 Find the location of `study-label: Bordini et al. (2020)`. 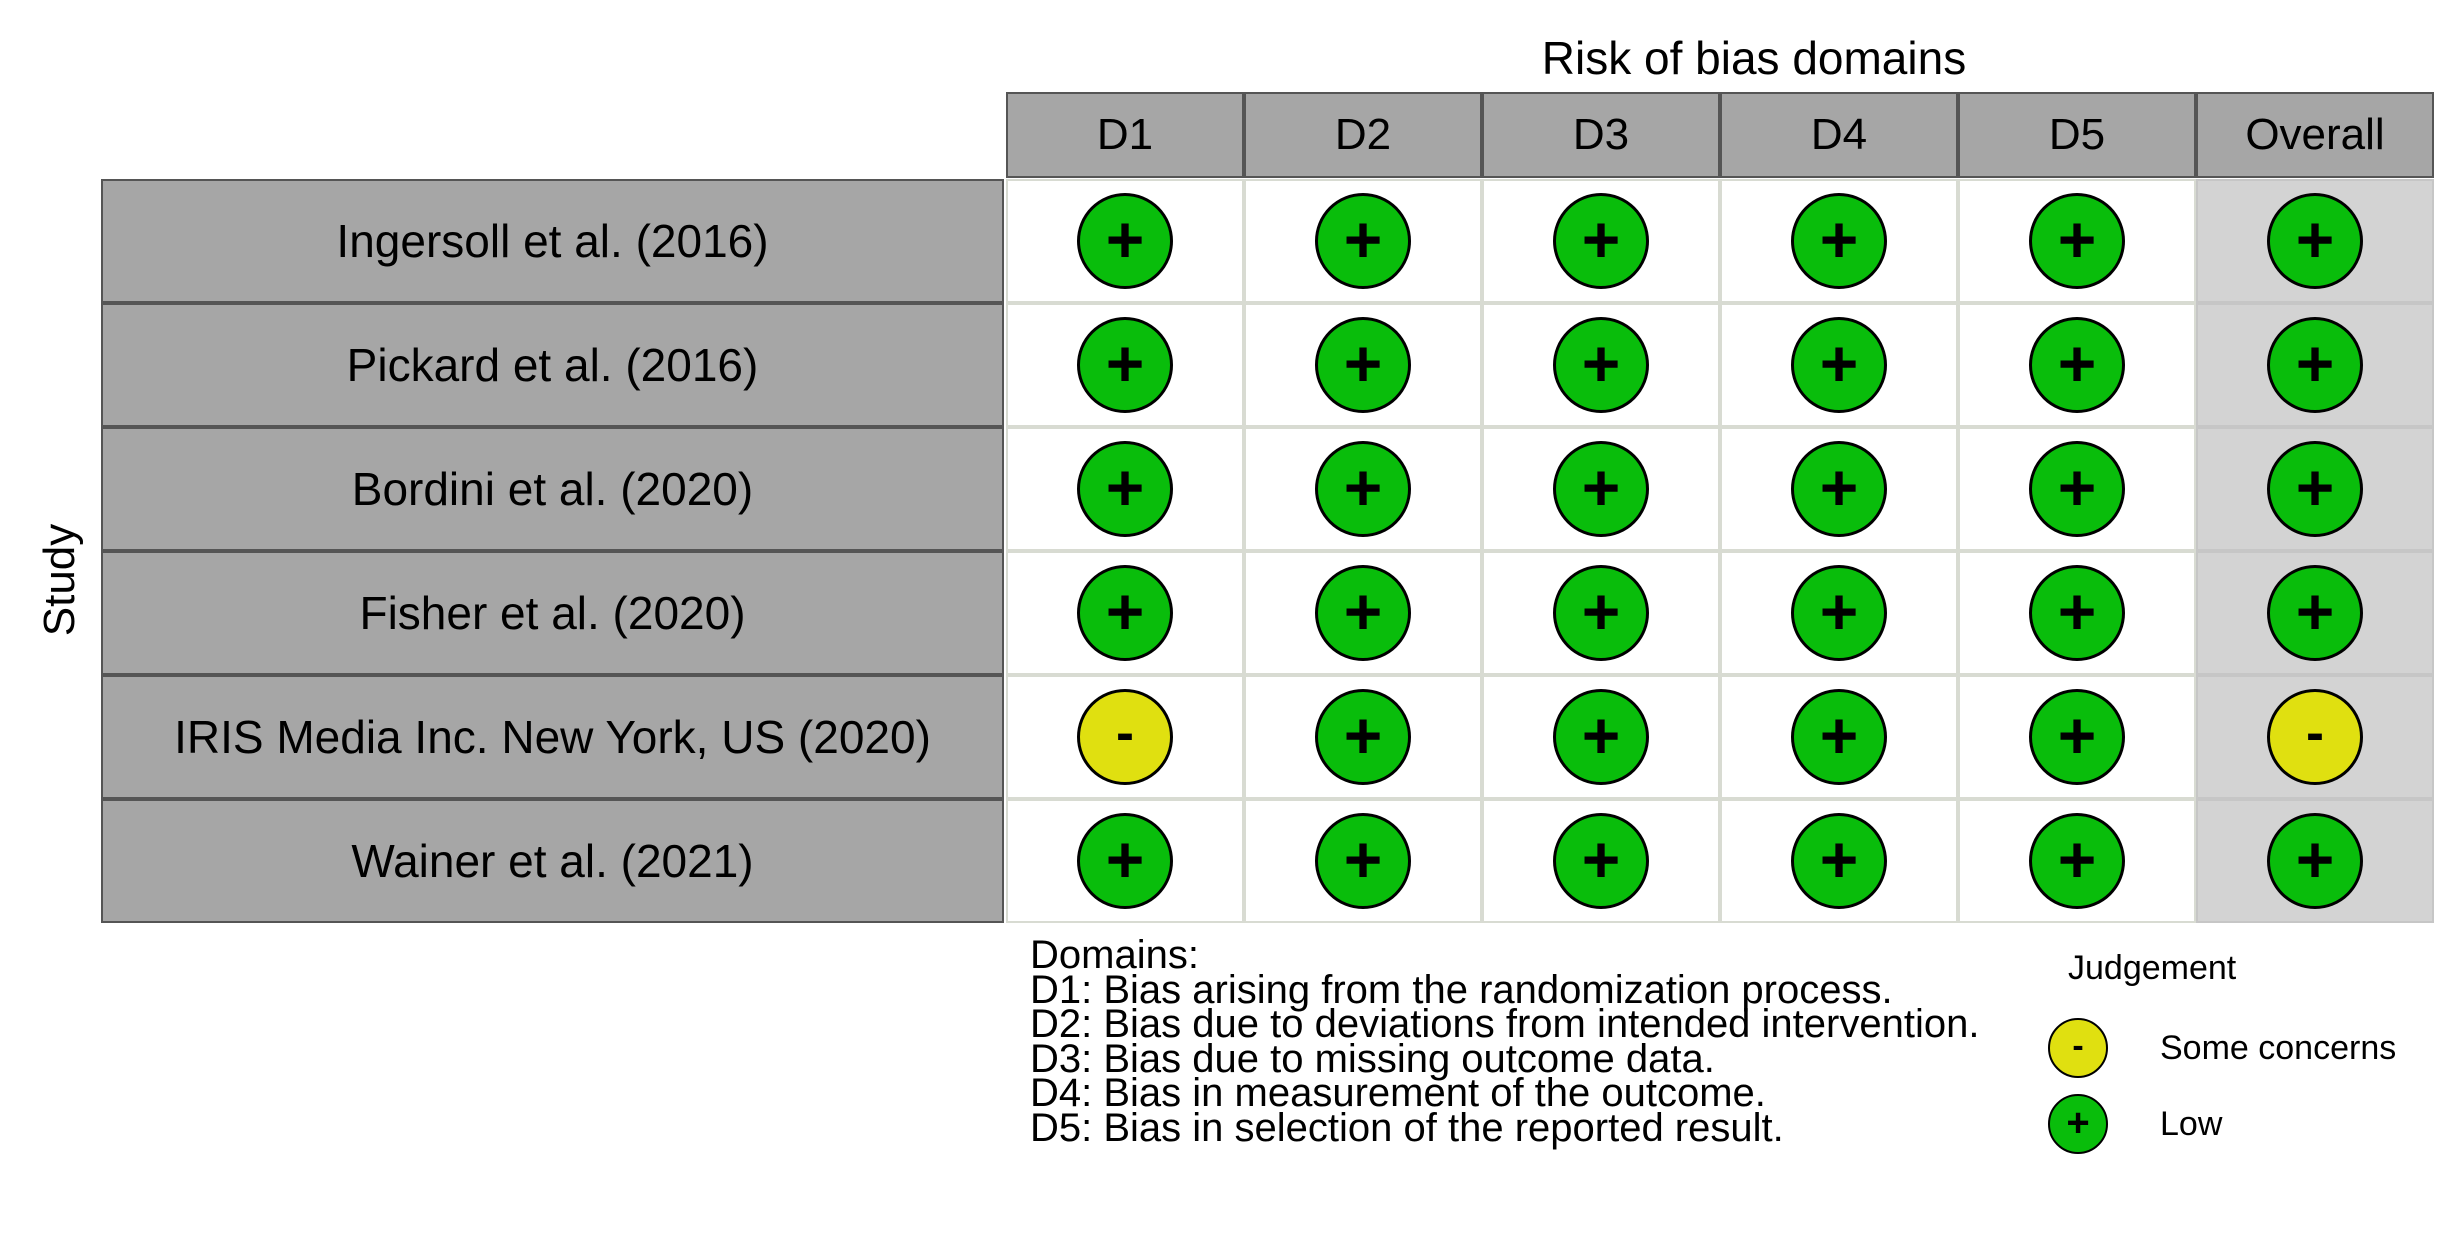

study-label: Bordini et al. (2020) is located at coordinates (552, 489).